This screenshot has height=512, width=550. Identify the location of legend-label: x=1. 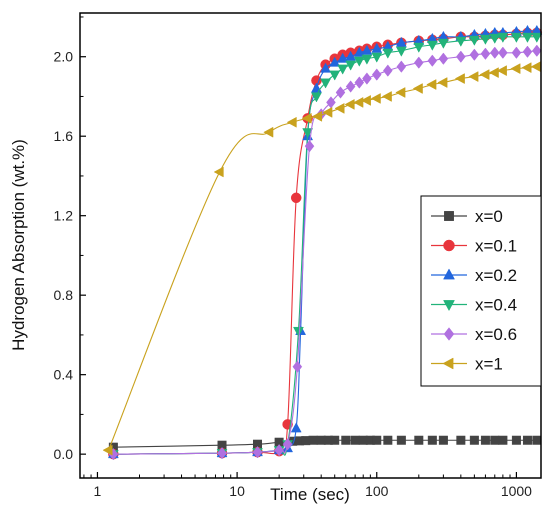
(489, 364).